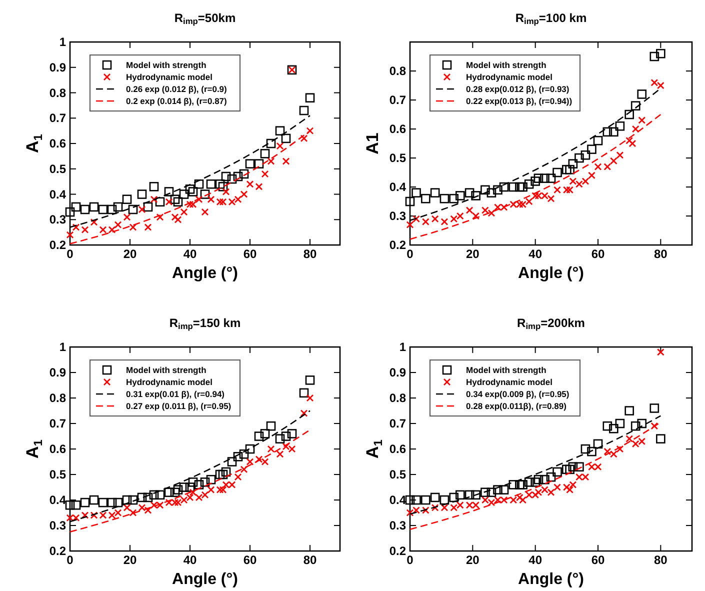 Image resolution: width=705 pixels, height=591 pixels. Describe the element at coordinates (175, 394) in the screenshot. I see `legend-label: 0.31 exp(0.01 β), (r=0.94)` at that location.